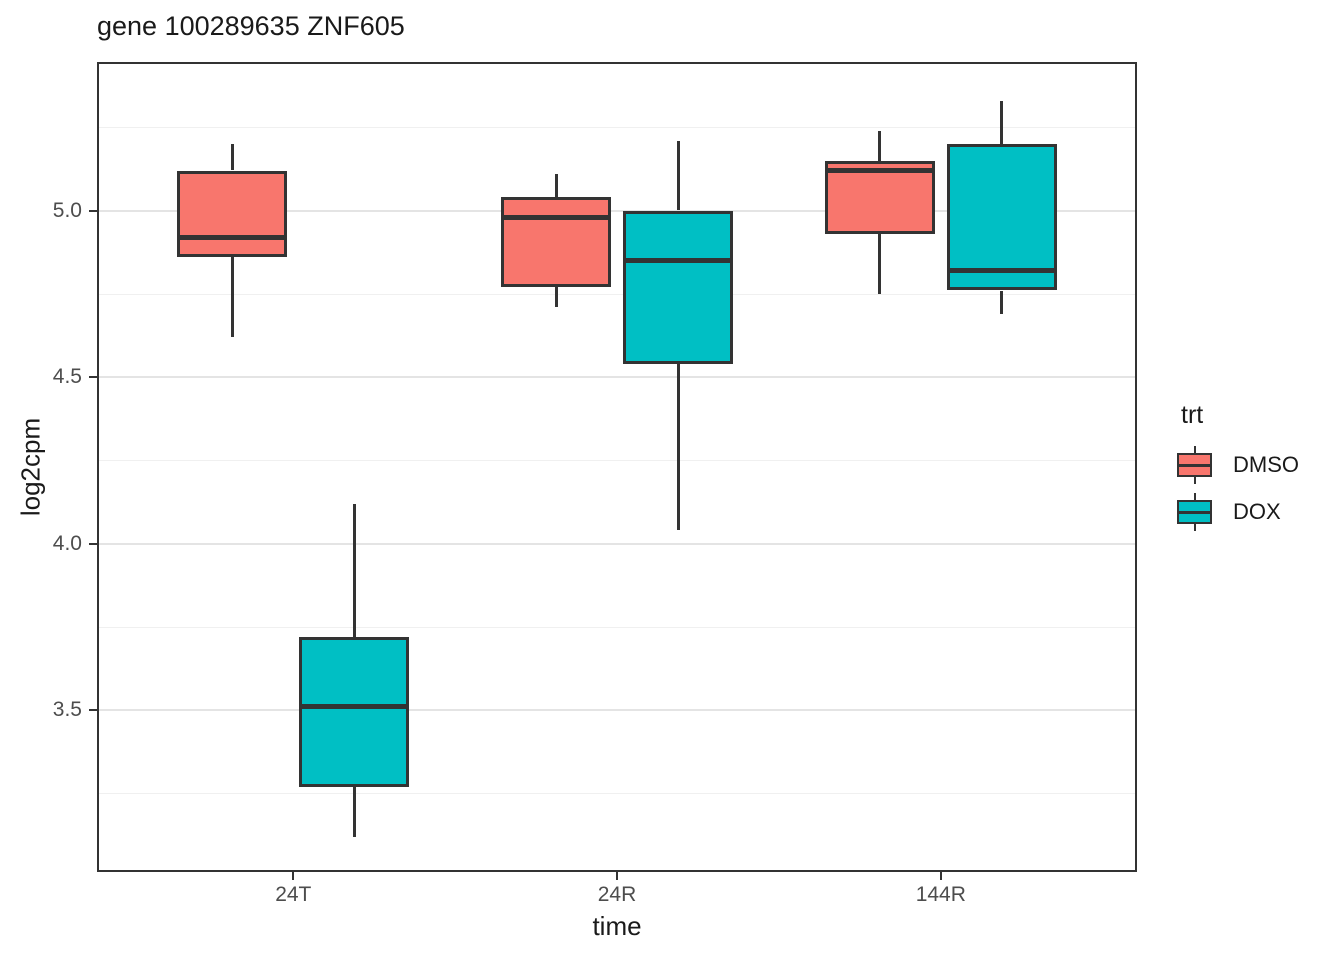  What do you see at coordinates (1001, 270) in the screenshot?
I see `median-dox-144r` at bounding box center [1001, 270].